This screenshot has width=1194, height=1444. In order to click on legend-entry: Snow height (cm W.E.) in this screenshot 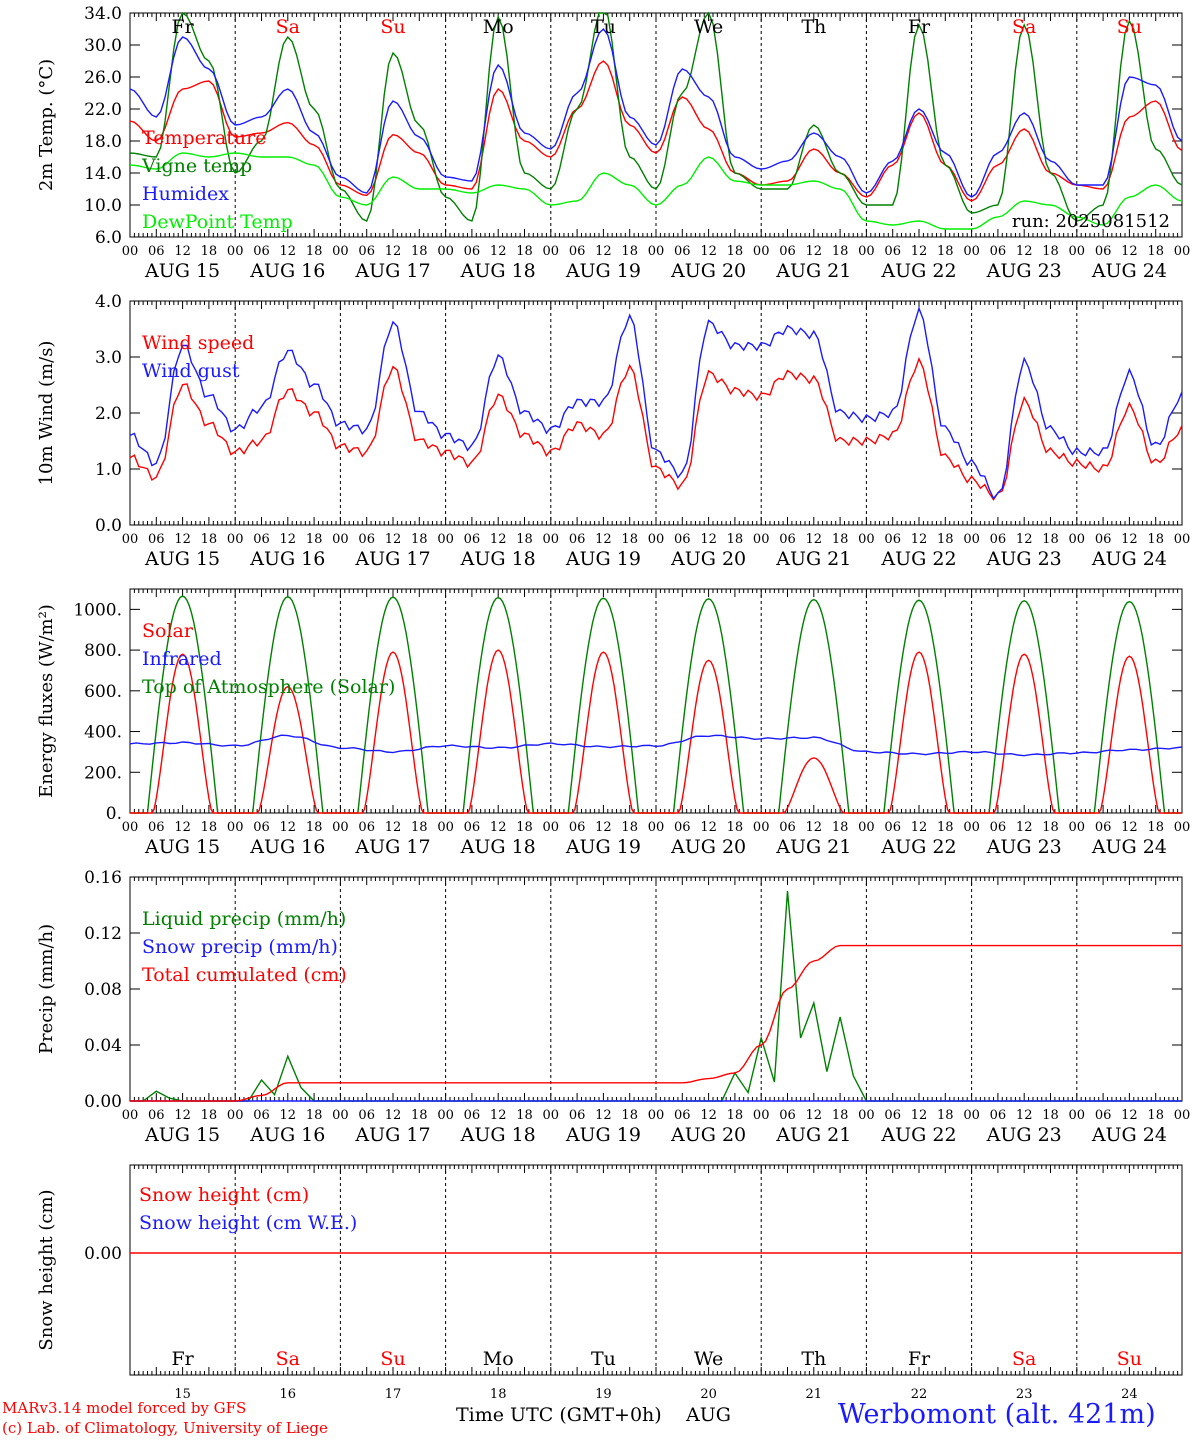, I will do `click(248, 1223)`.